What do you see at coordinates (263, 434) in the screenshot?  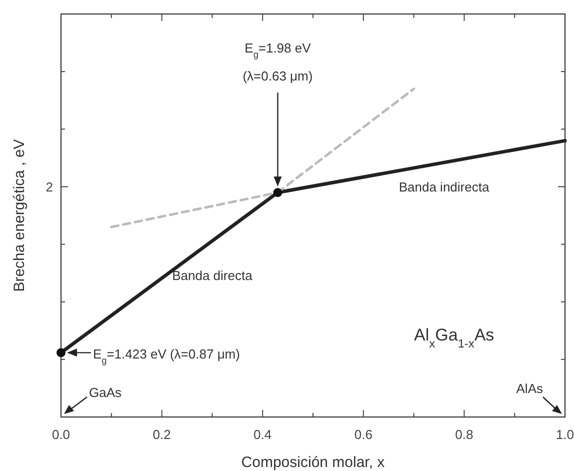 I see `x-tick-label: 0.4` at bounding box center [263, 434].